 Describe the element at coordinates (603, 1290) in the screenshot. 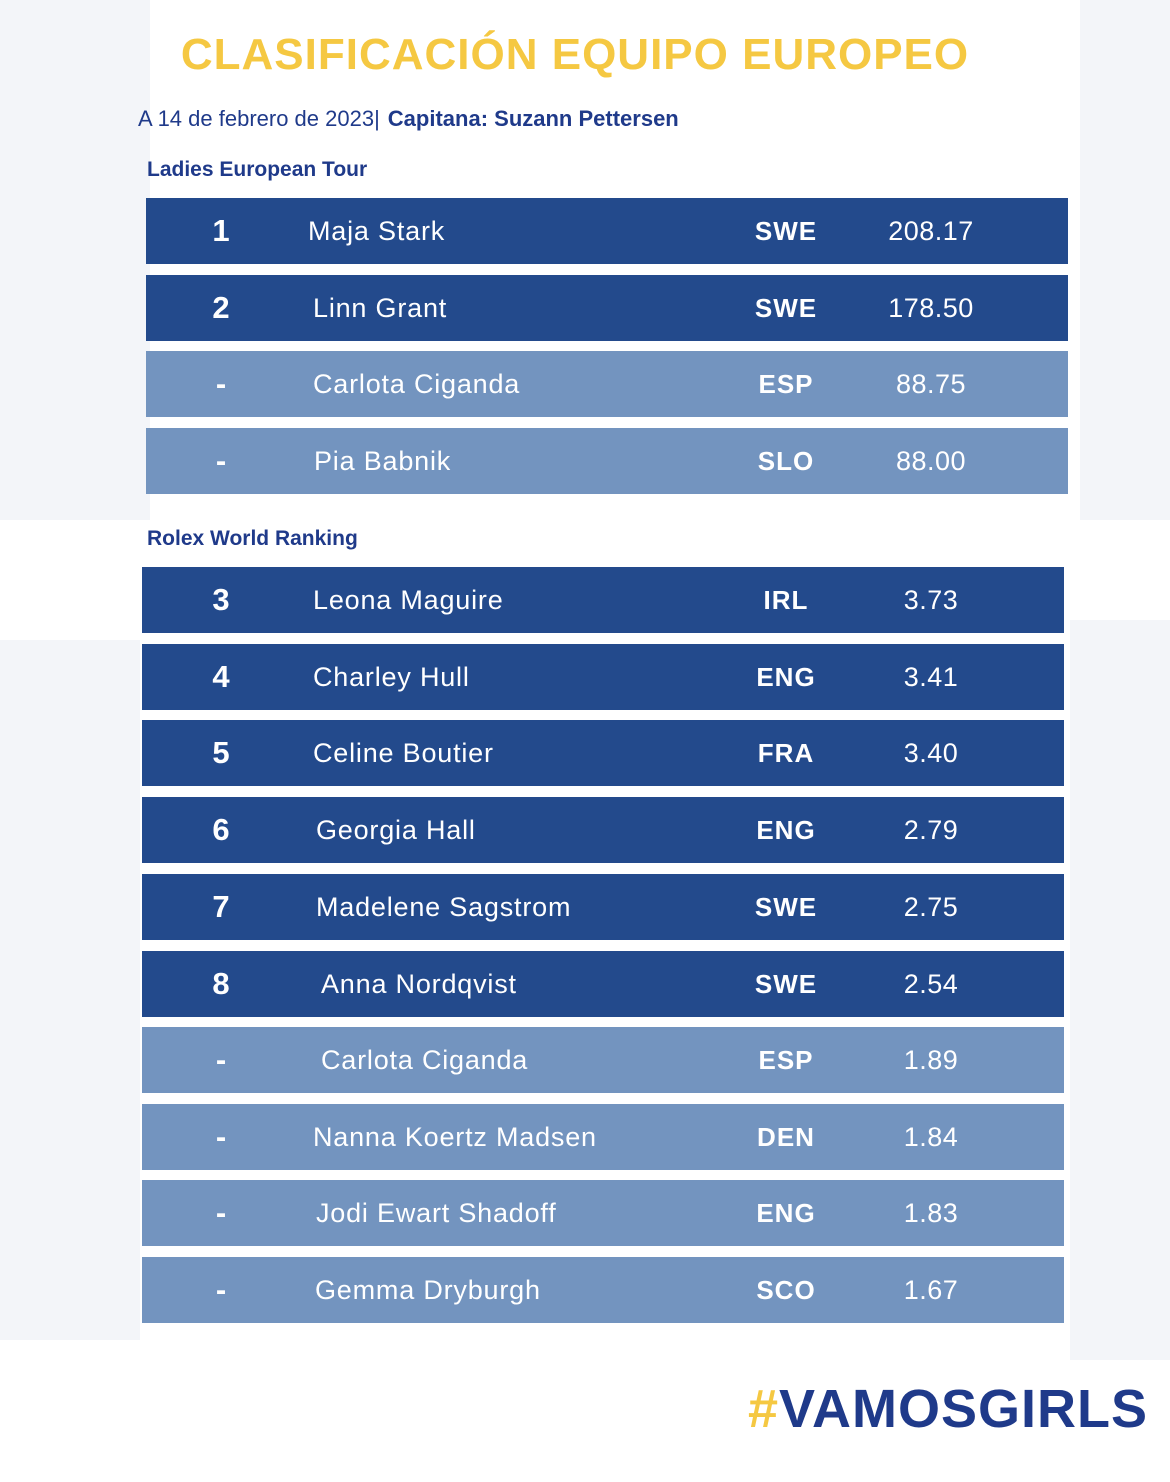

I see `table-row: - Gemma Dryburgh SCO 1.67` at that location.